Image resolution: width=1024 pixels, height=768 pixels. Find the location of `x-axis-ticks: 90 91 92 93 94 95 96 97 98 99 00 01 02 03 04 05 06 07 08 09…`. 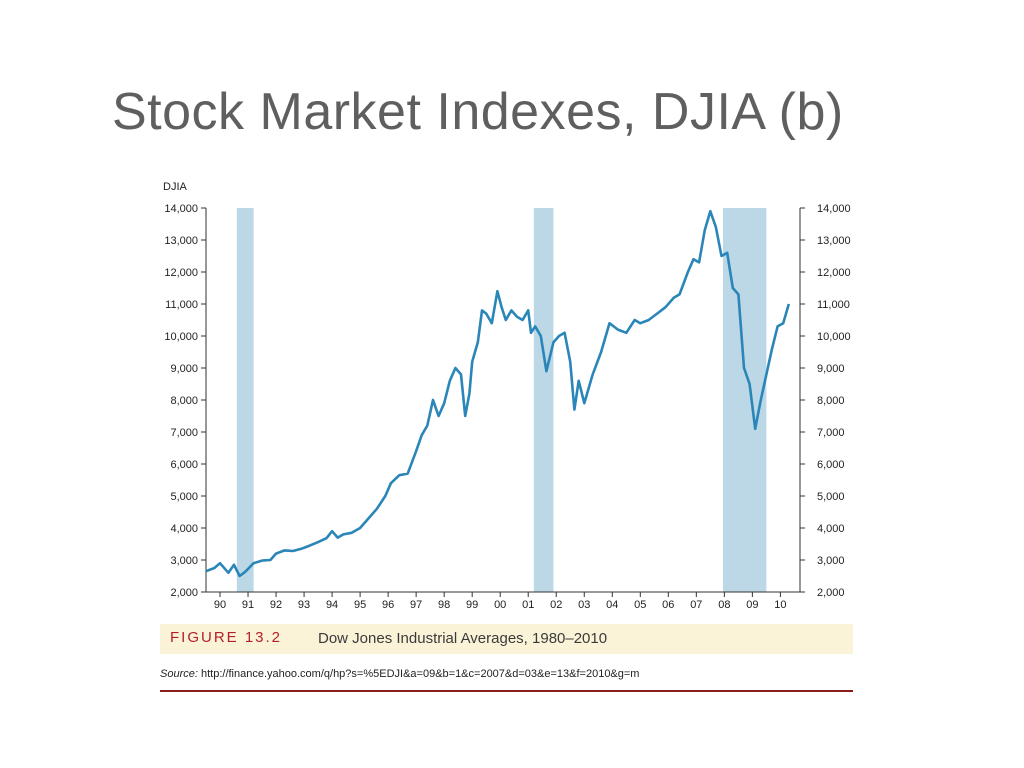

x-axis-ticks: 90 91 92 93 94 95 96 97 98 99 00 01 02 03 04 05 06 07 08 09… is located at coordinates (500, 601).